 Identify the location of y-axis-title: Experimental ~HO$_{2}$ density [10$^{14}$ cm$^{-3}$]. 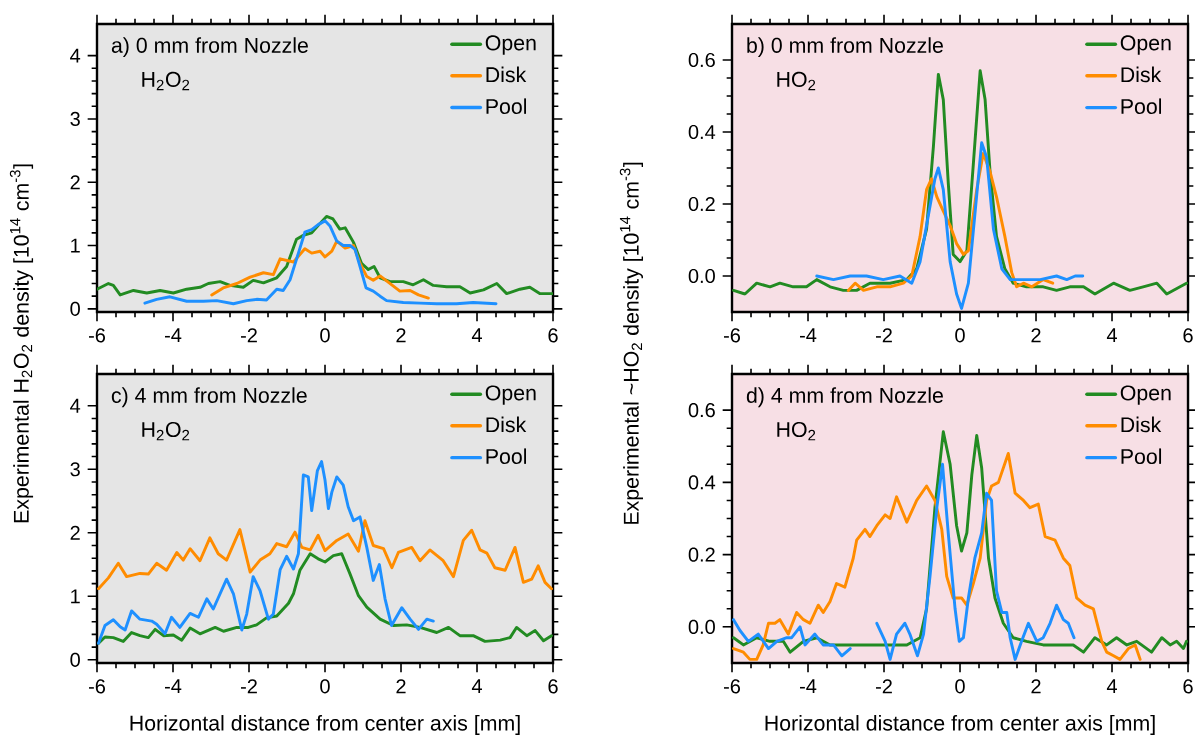
(631, 343).